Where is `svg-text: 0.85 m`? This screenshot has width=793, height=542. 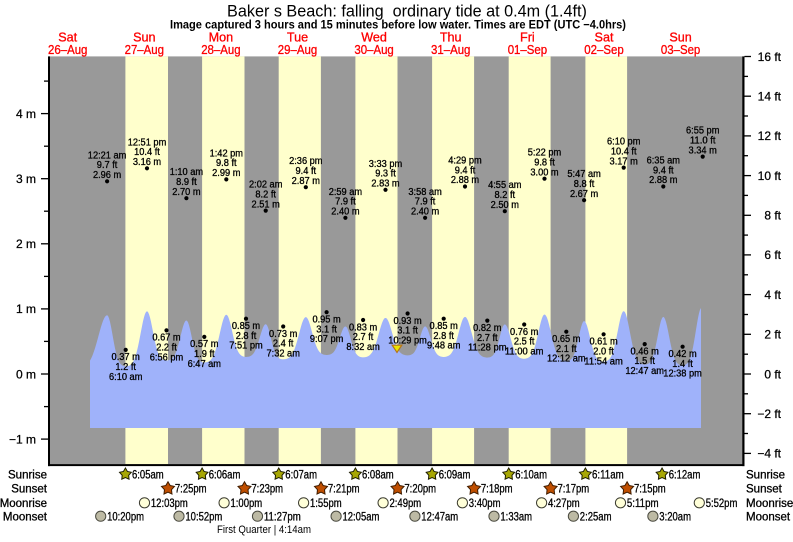
svg-text: 0.85 m is located at coordinates (246, 326).